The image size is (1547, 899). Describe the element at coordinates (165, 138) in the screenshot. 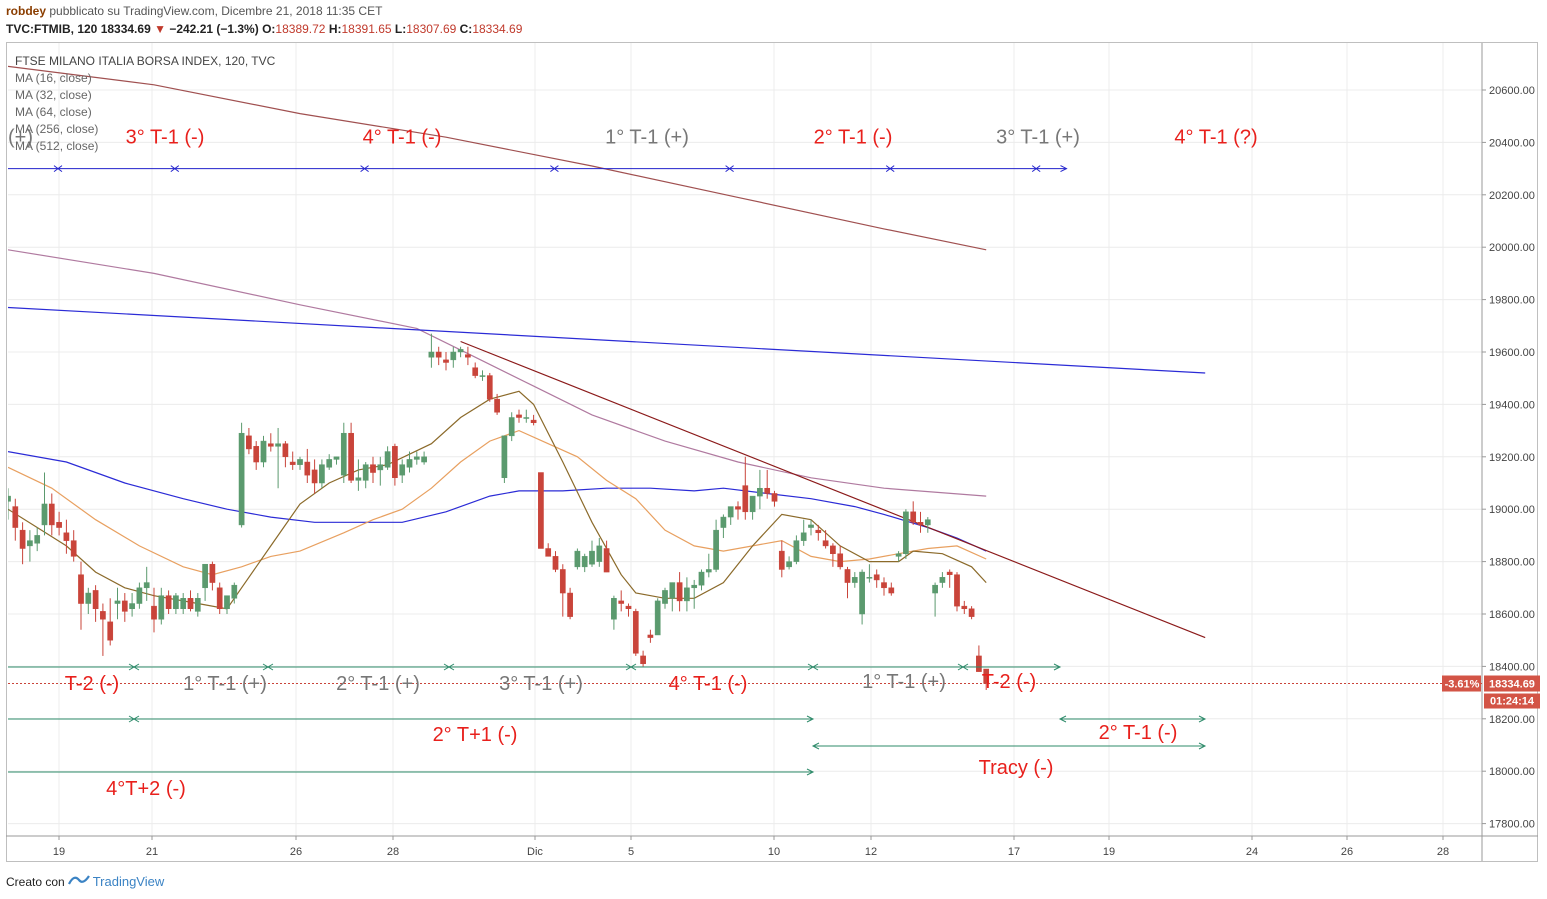

I see `top-cycle-label: 3° T-1 (-)` at that location.